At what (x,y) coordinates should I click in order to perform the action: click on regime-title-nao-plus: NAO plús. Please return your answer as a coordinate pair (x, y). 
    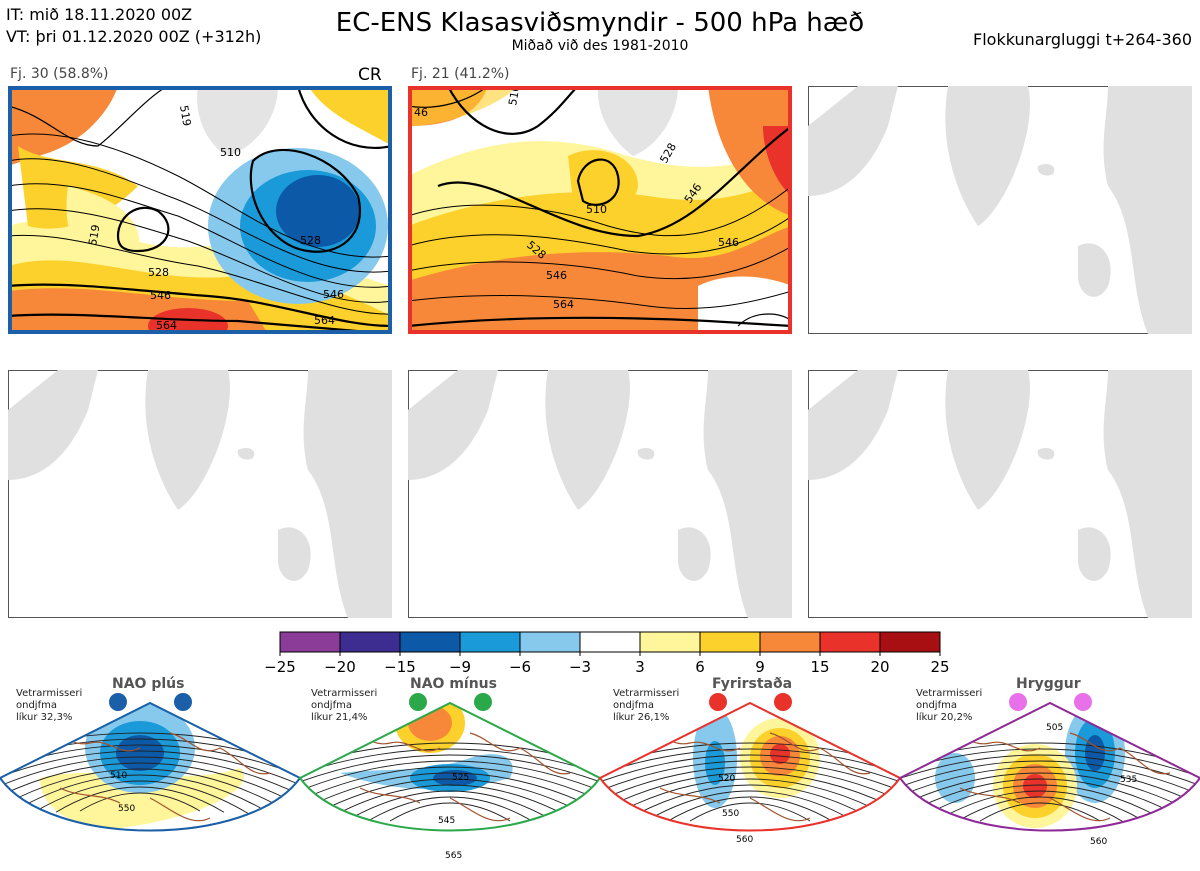
    Looking at the image, I should click on (148, 684).